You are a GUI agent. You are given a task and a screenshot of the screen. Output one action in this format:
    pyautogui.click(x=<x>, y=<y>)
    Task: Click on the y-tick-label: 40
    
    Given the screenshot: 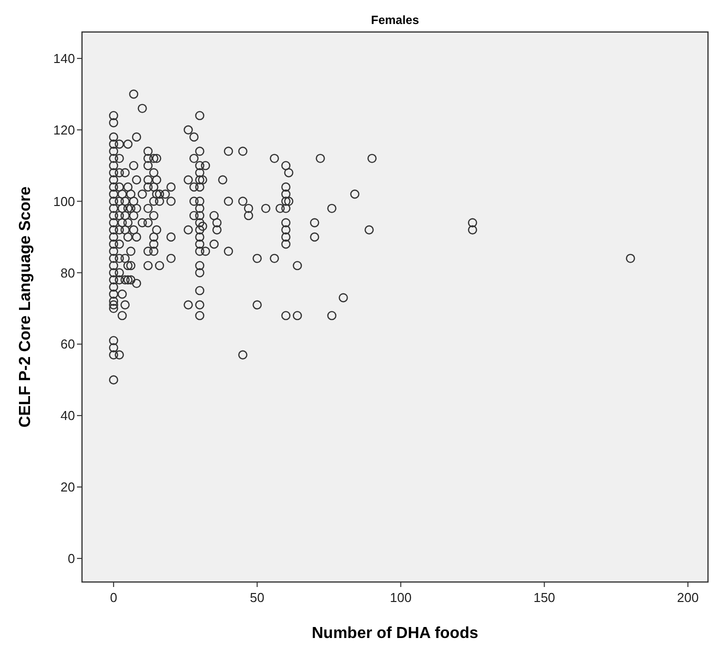 What is the action you would take?
    pyautogui.click(x=67, y=416)
    